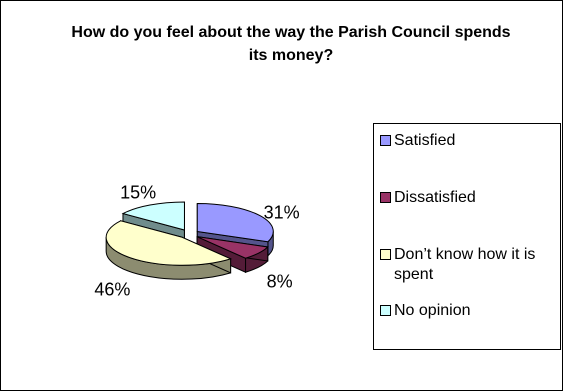  I want to click on pie-slices, so click(189, 240).